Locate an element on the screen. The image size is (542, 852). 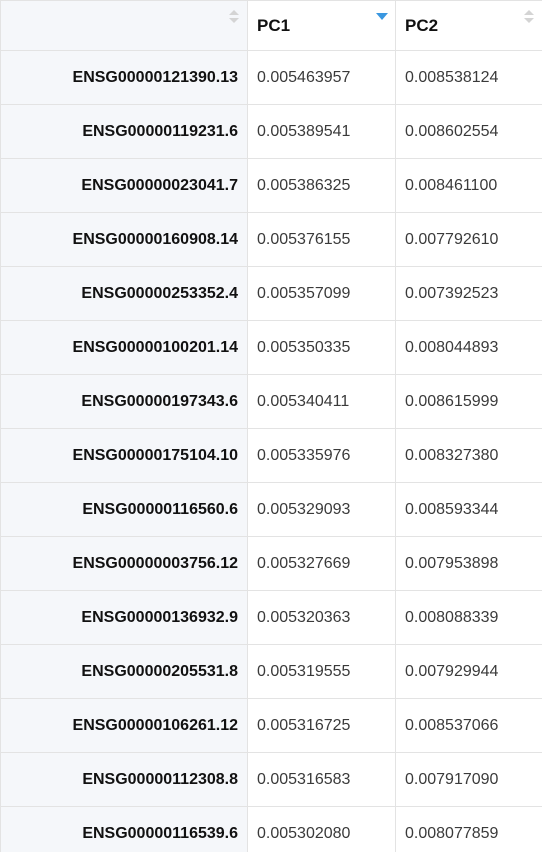
pc2-cell: 0.007392523 is located at coordinates (469, 294).